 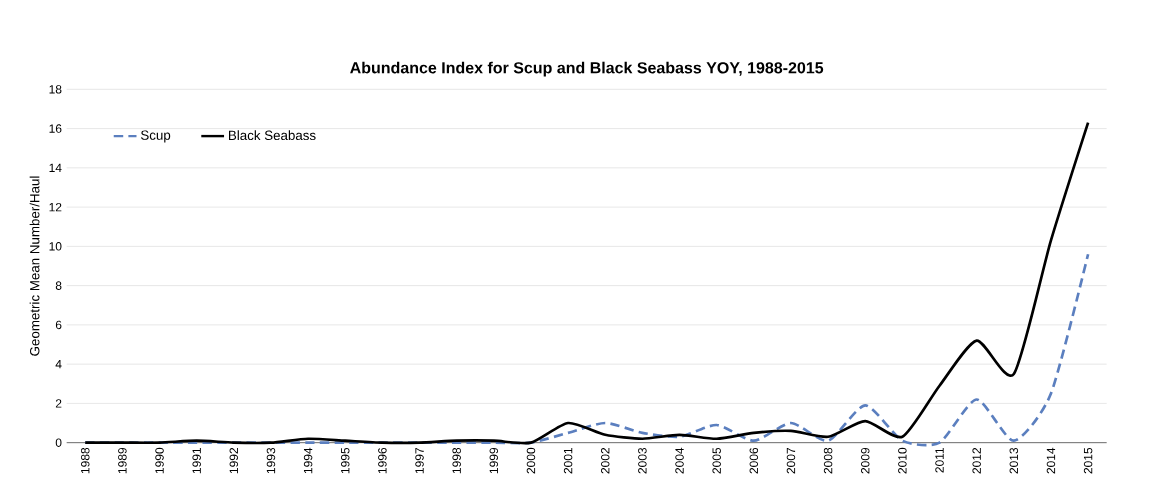 What do you see at coordinates (58, 286) in the screenshot?
I see `y-tick-label: 8` at bounding box center [58, 286].